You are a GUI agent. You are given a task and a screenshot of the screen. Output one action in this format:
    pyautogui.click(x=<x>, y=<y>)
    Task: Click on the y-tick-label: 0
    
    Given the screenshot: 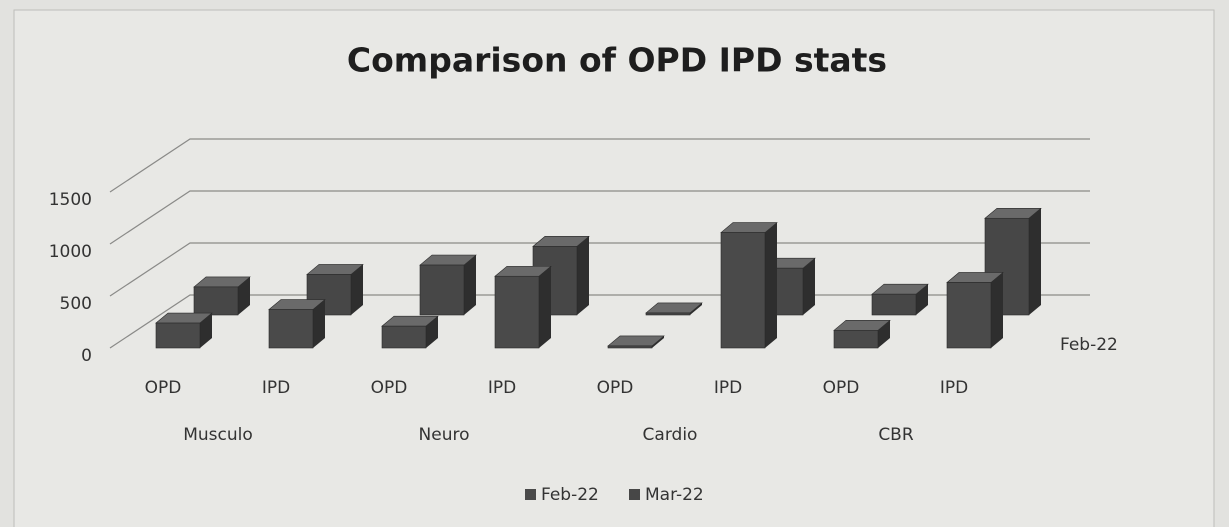 What is the action you would take?
    pyautogui.click(x=86, y=356)
    